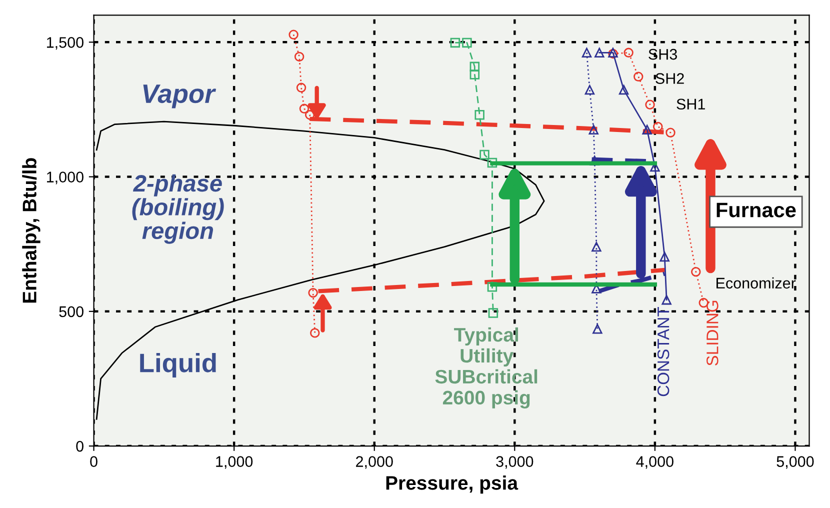 This screenshot has height=508, width=830. I want to click on annotation: SH2, so click(670, 78).